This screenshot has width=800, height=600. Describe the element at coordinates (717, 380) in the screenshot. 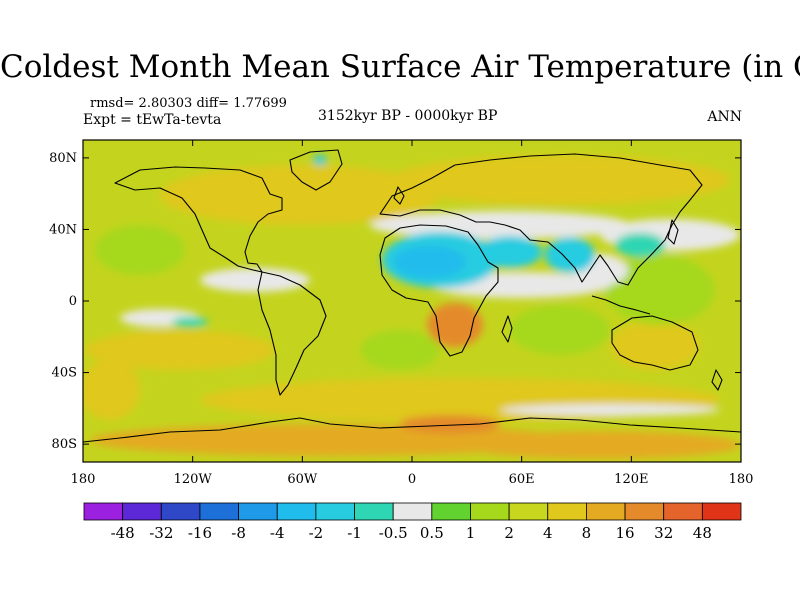

I see `new-zealand-coast` at that location.